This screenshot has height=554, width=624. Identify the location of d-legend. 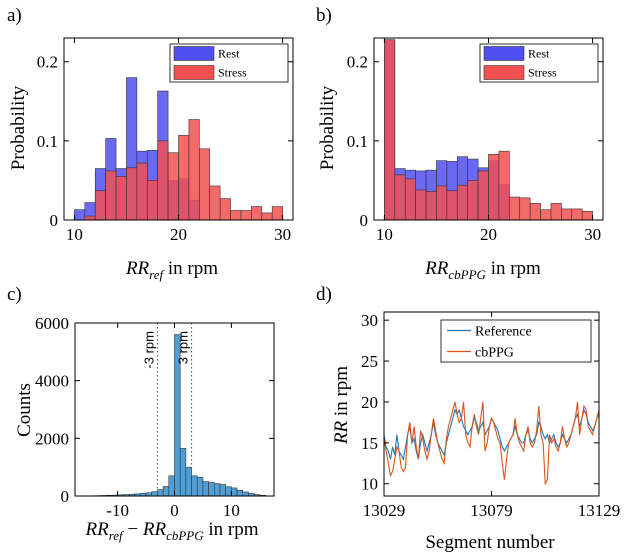
(516, 341).